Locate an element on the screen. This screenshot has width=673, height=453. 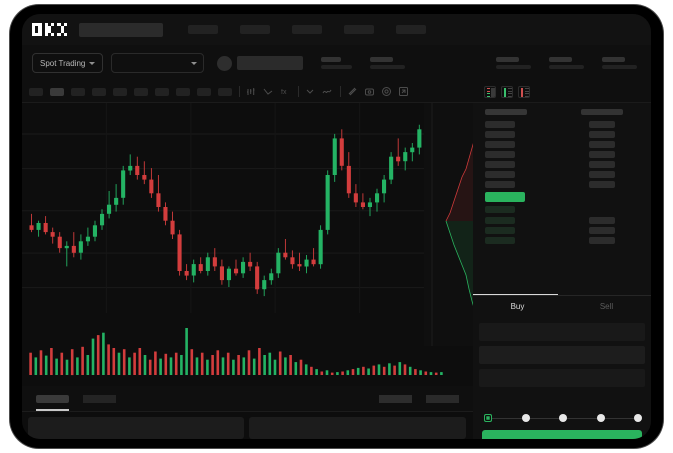
submit-order-button is located at coordinates (562, 434).